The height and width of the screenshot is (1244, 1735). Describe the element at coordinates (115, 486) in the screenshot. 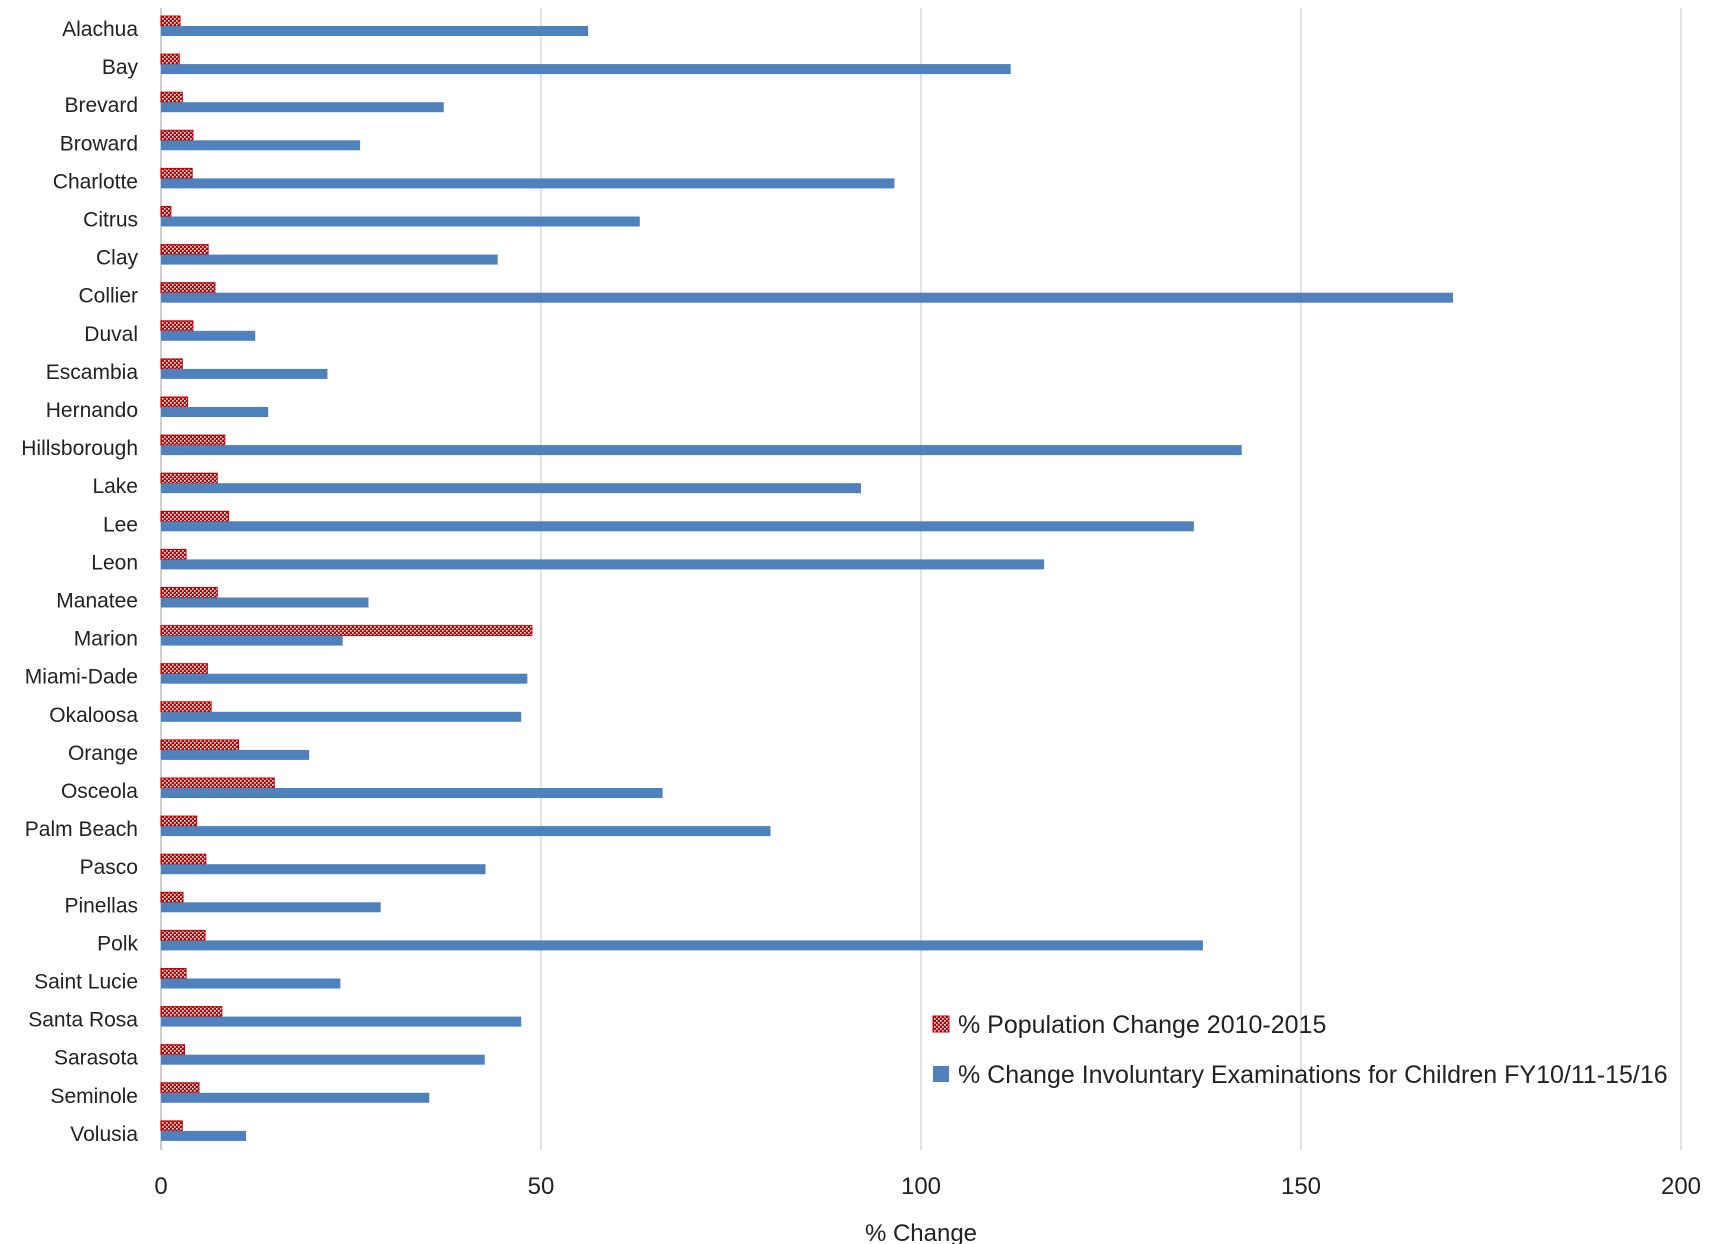

I see `category-label: Lake` at that location.